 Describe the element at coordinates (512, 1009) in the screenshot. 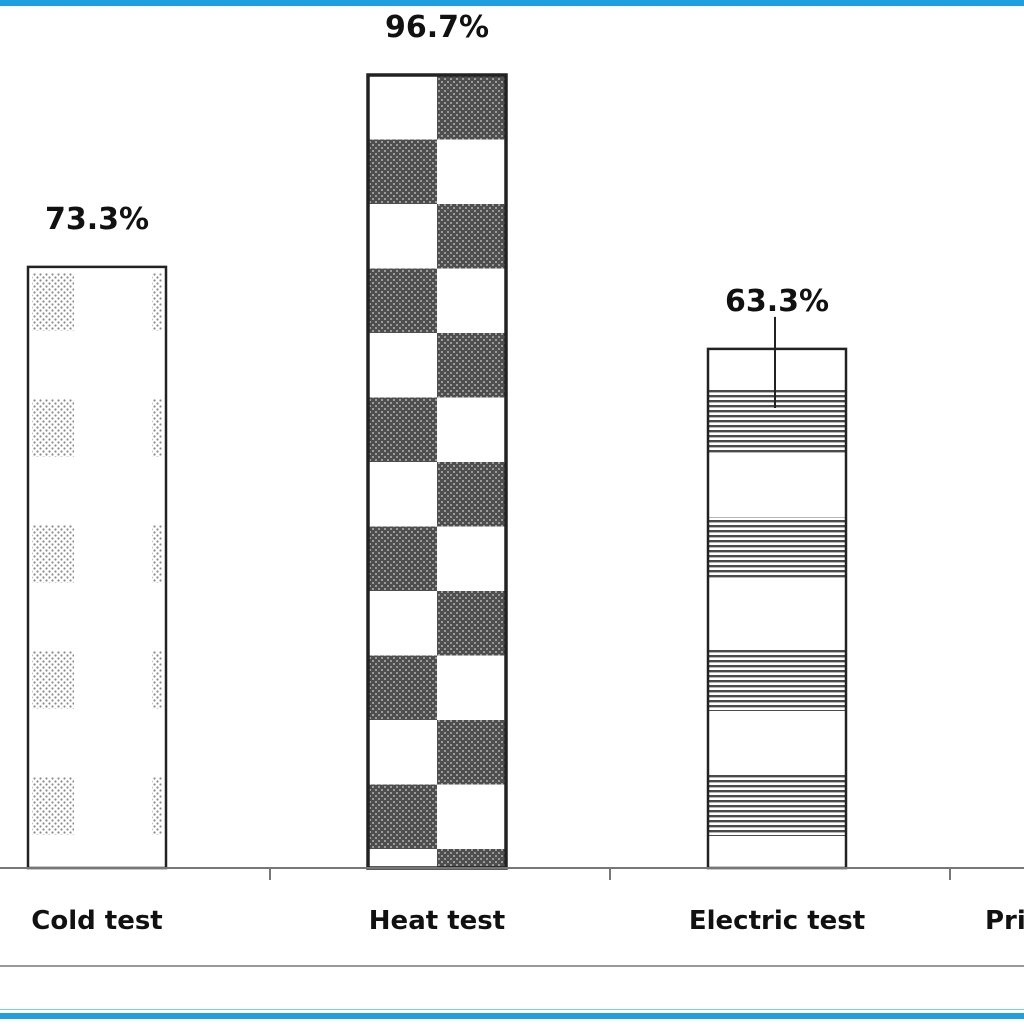

I see `bottom-frame-line` at that location.